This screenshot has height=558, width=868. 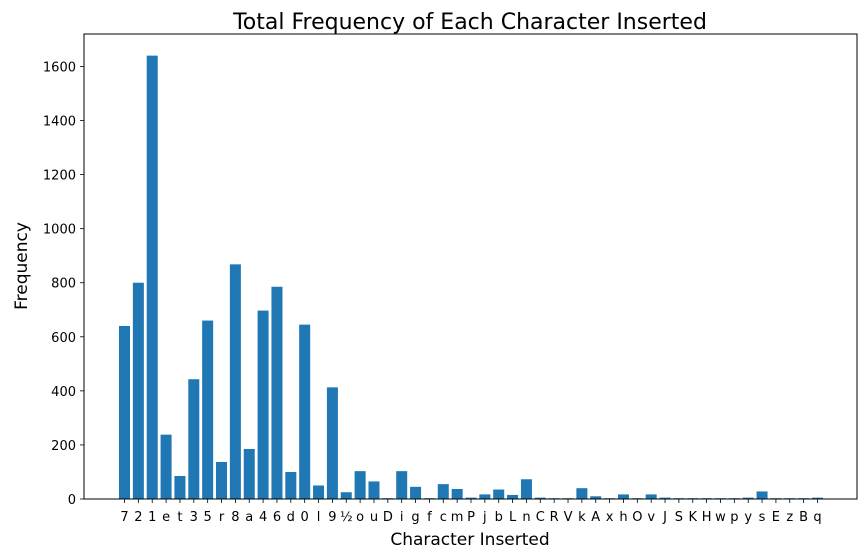 What do you see at coordinates (443, 517) in the screenshot?
I see `x-tick-label-24: c` at bounding box center [443, 517].